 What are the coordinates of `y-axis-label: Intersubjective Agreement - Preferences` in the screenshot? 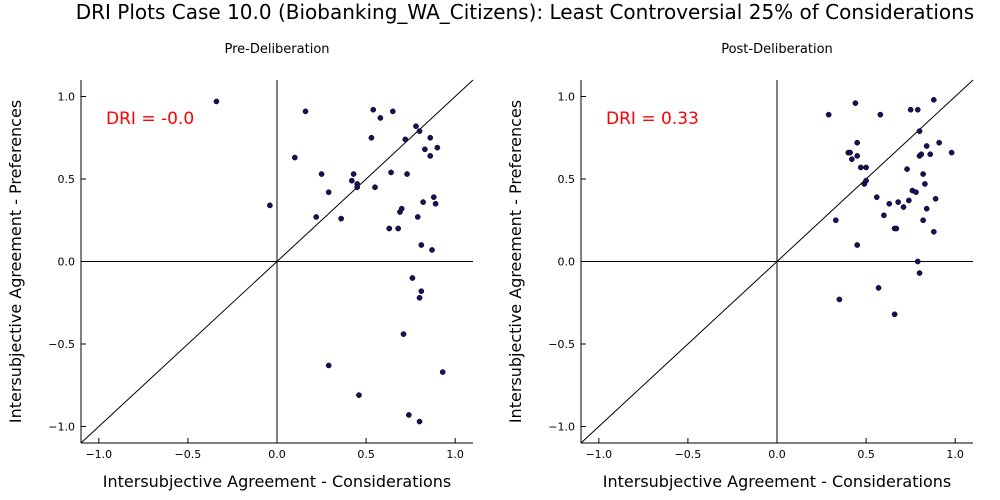 It's located at (515, 261).